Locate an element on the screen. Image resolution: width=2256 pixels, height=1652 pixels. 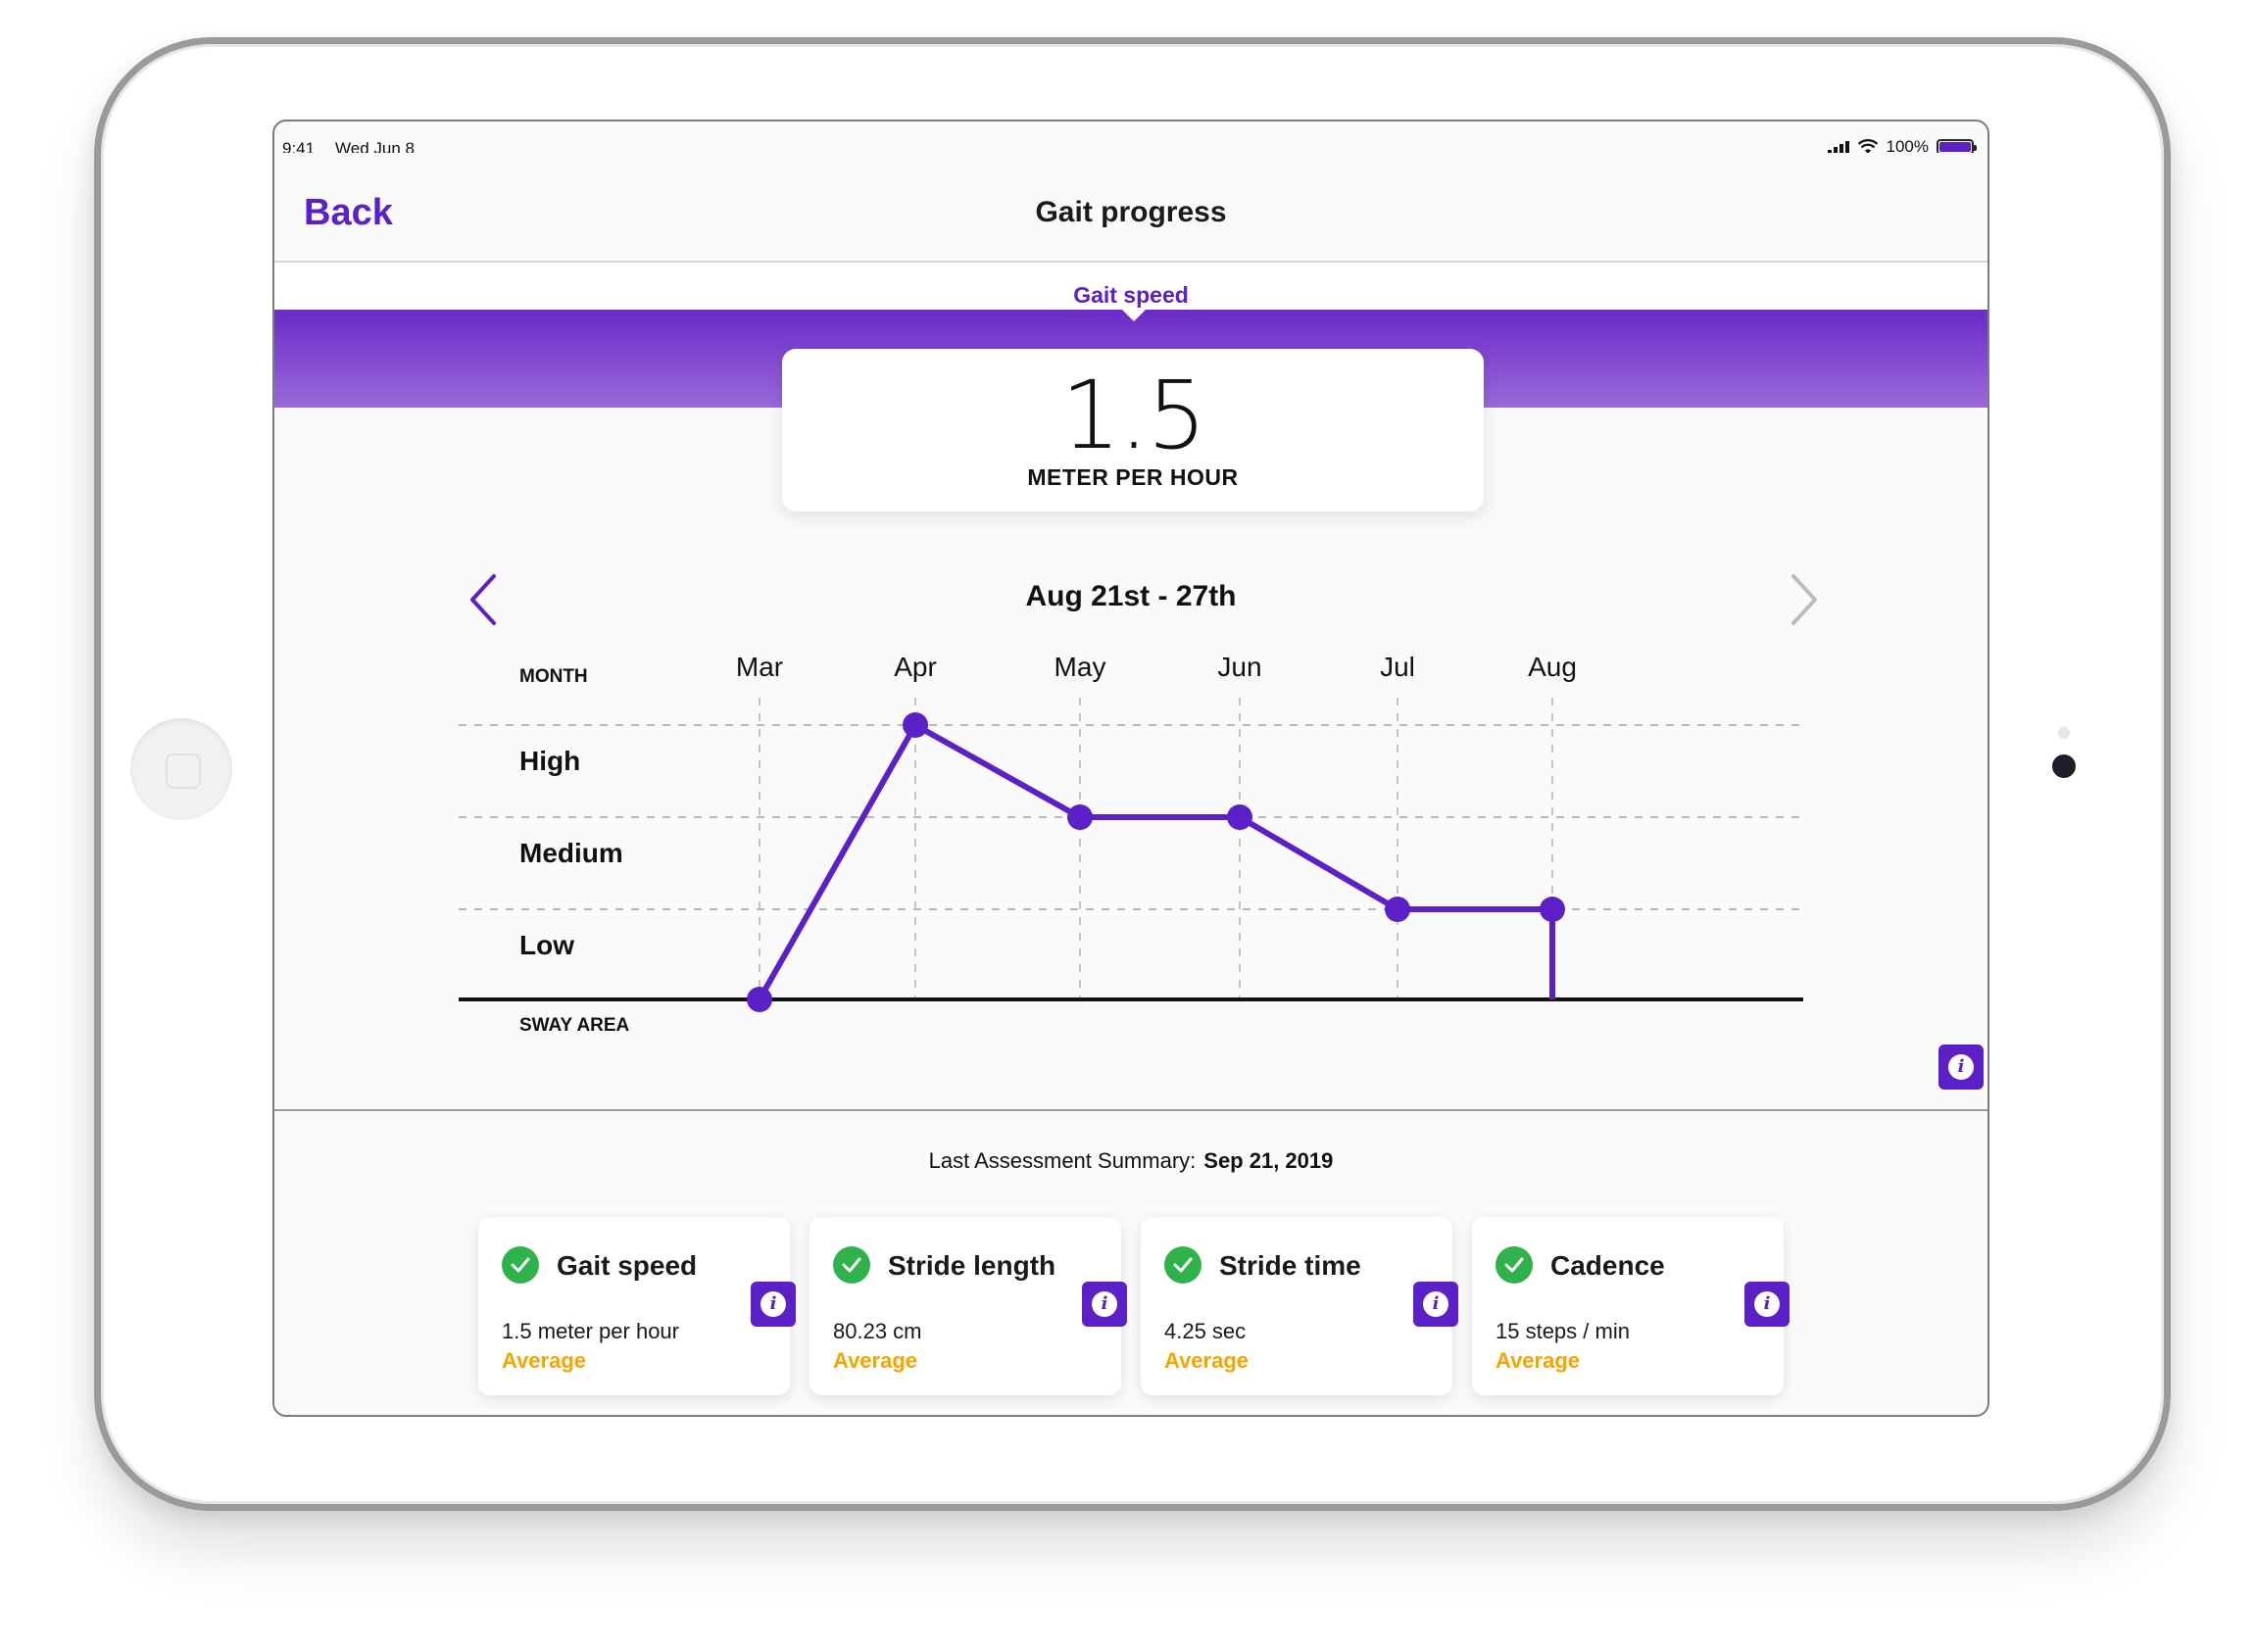
tab-gait-speed: Gait speed is located at coordinates (1131, 295).